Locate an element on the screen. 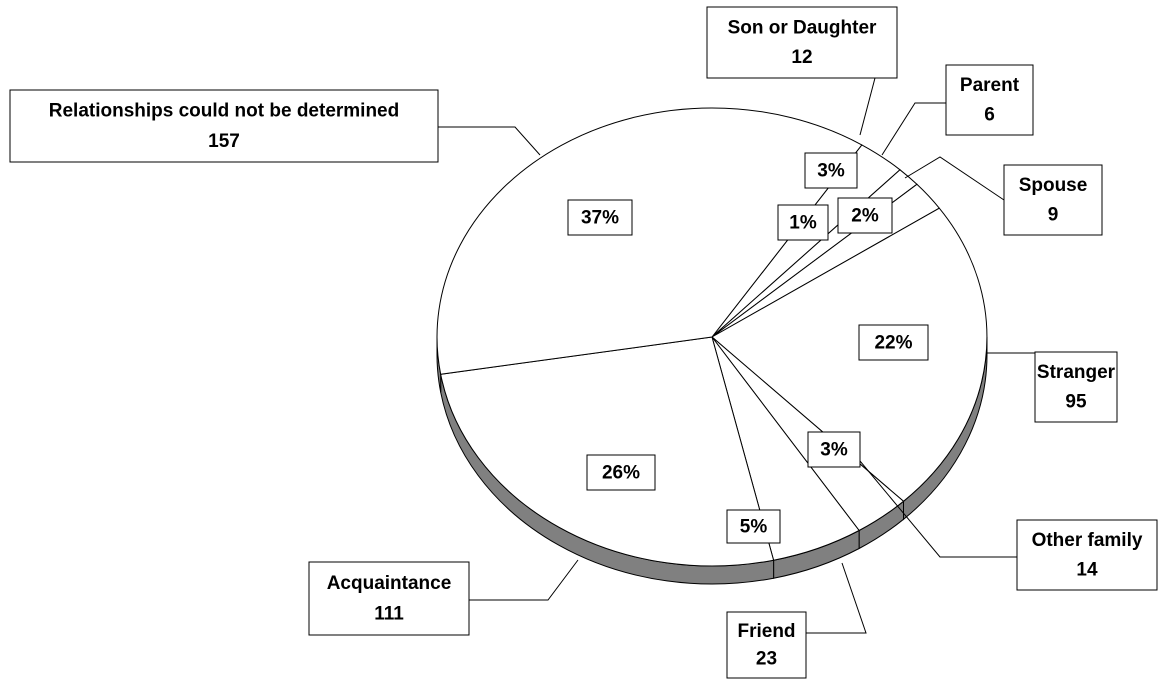  category-label: Acquaintance is located at coordinates (389, 583).